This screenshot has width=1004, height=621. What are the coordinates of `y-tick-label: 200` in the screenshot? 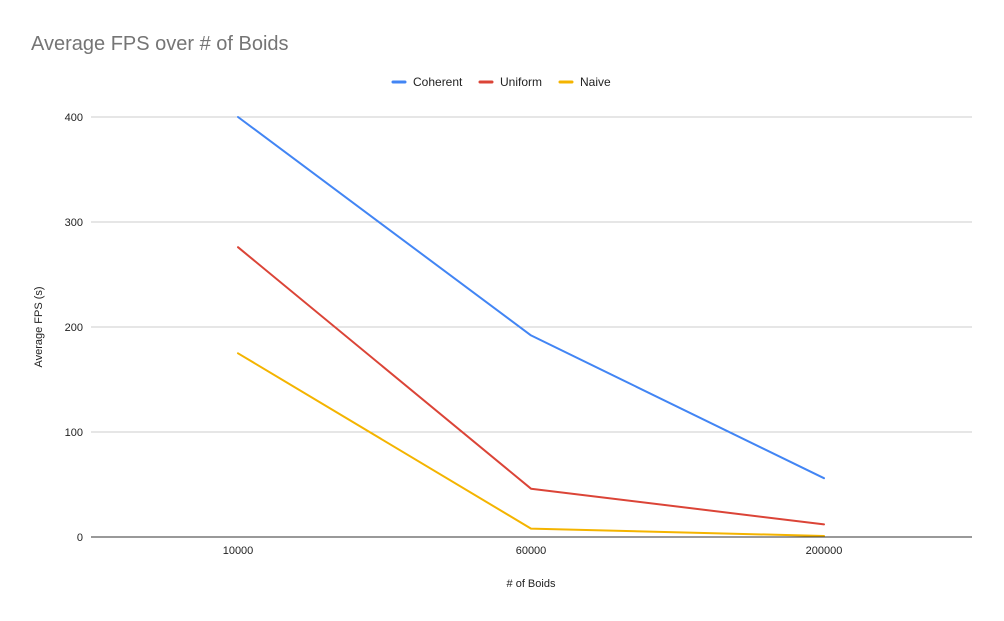 It's located at (74, 328).